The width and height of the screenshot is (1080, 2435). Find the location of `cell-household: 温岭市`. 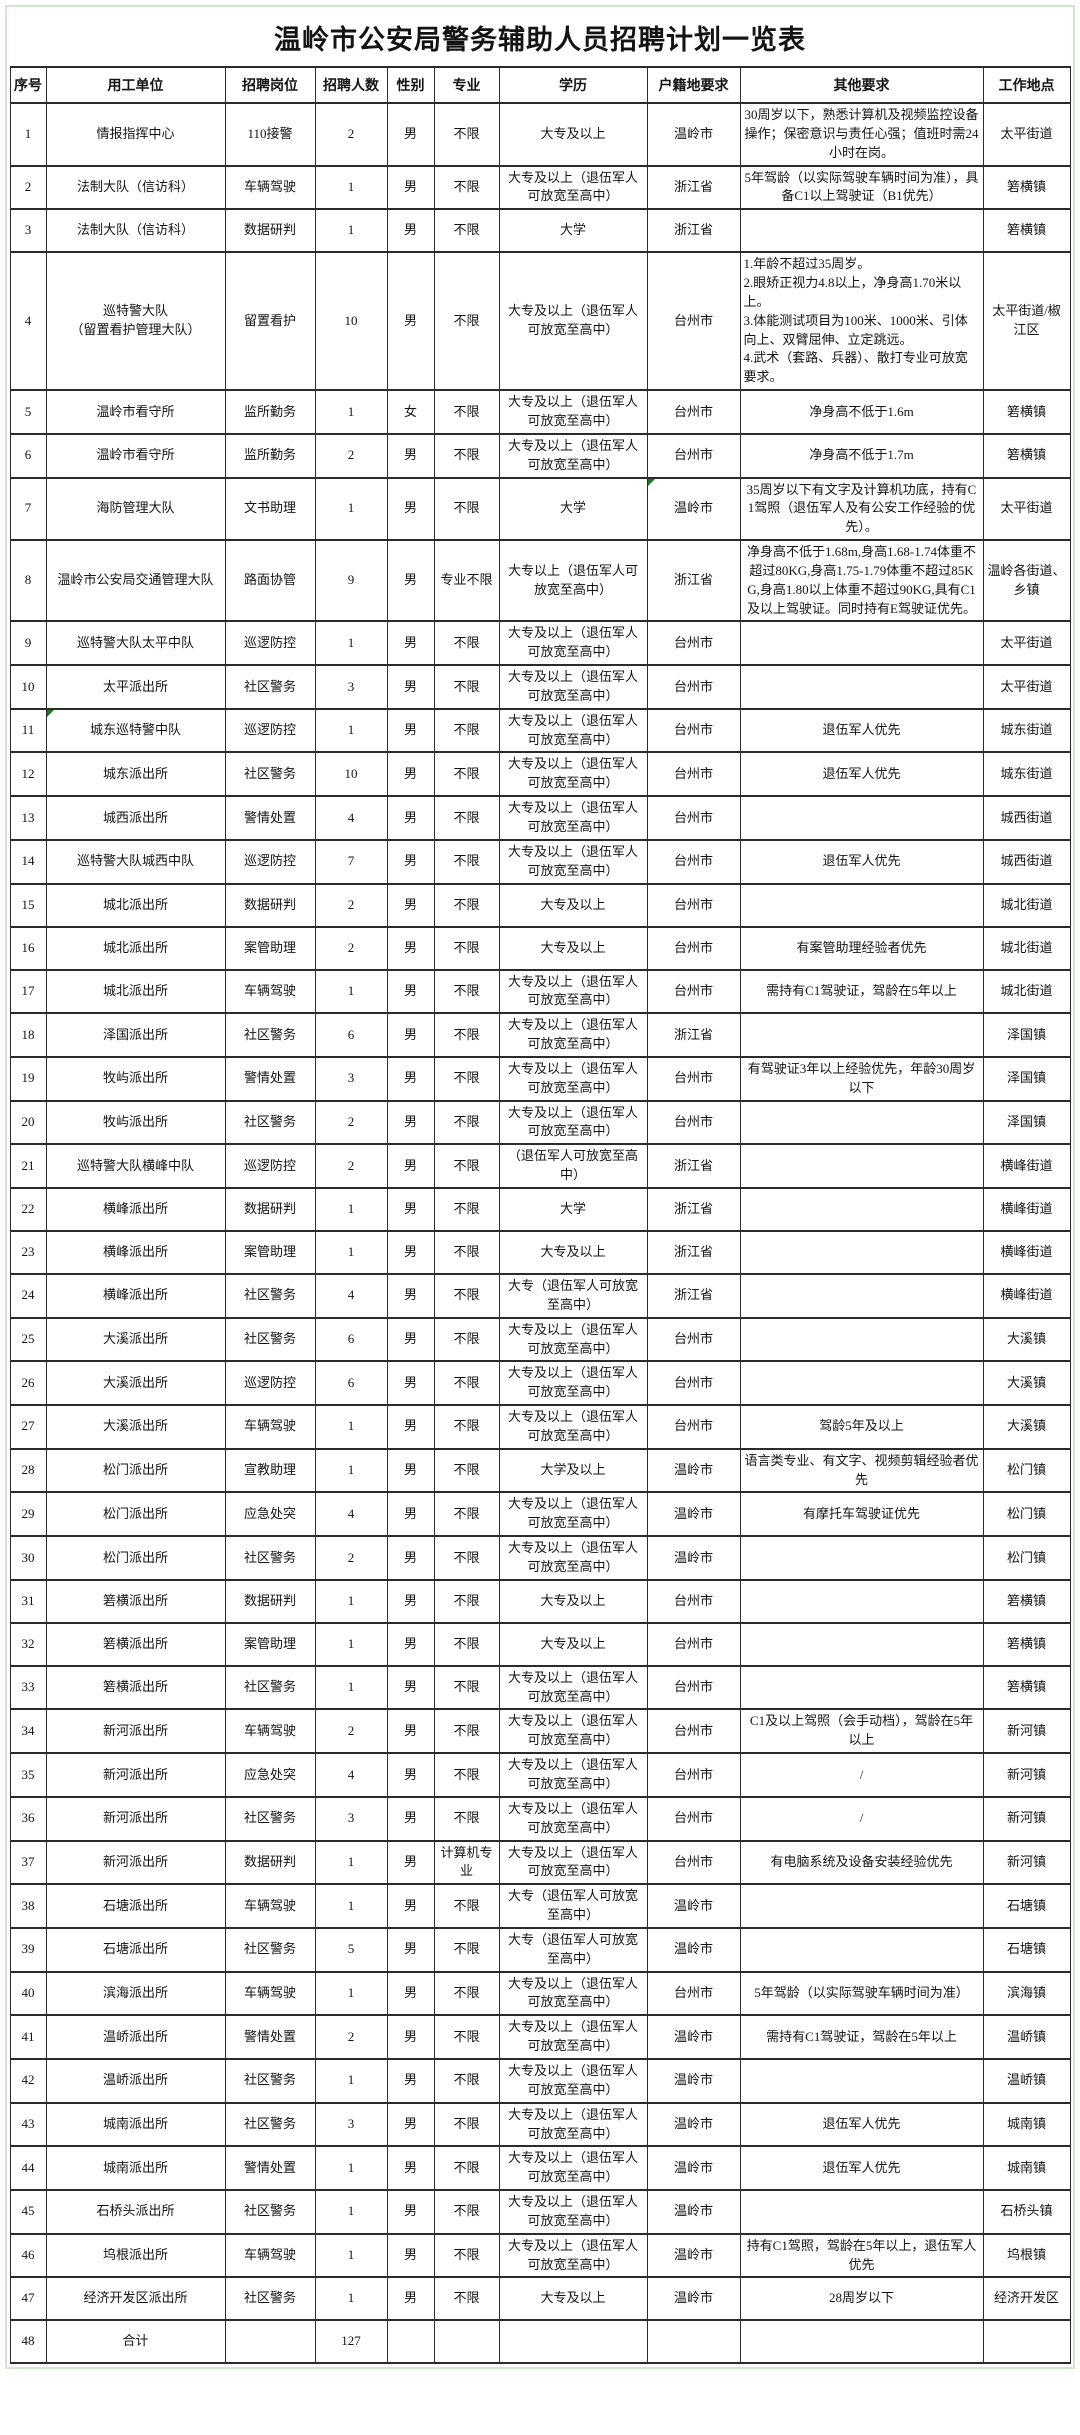

cell-household: 温岭市 is located at coordinates (693, 1906).